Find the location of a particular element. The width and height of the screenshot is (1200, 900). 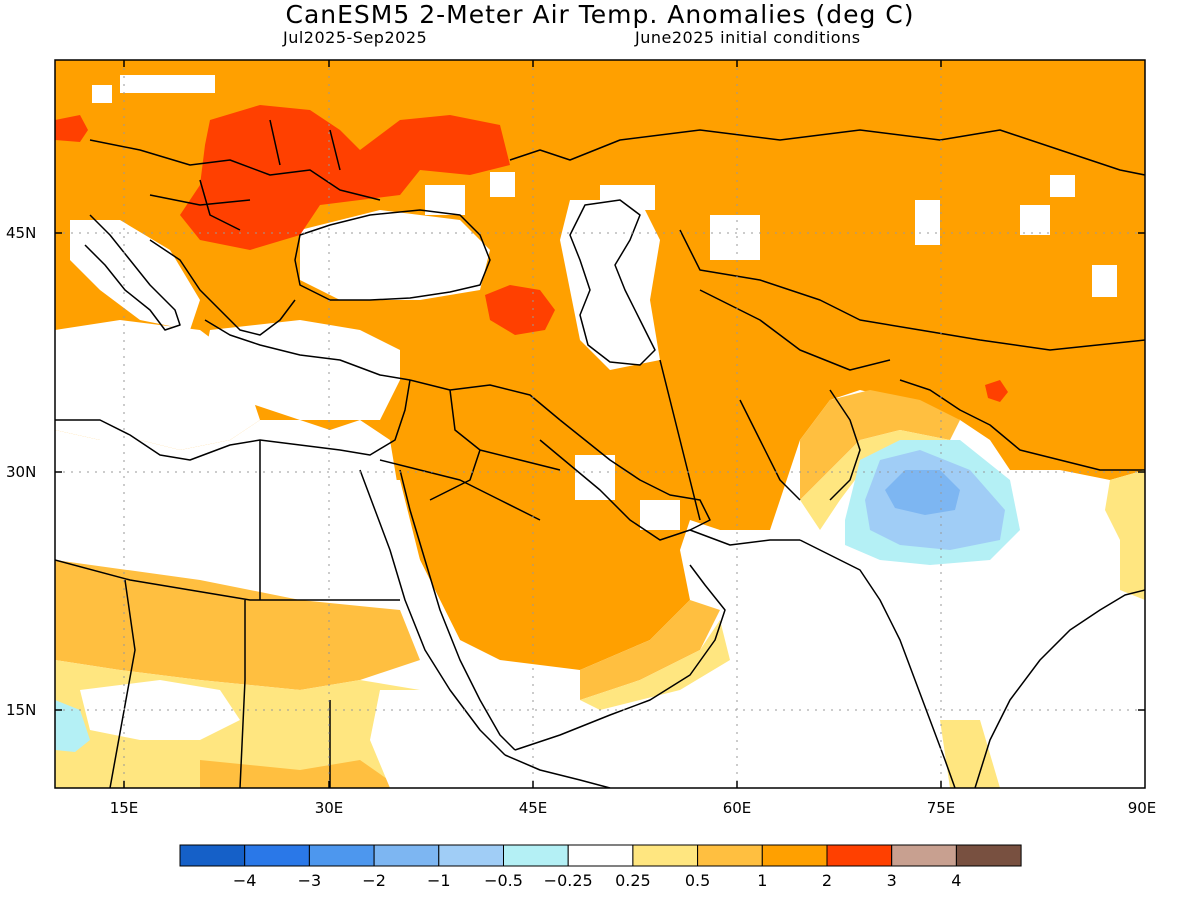

colorbar is located at coordinates (600, 855).